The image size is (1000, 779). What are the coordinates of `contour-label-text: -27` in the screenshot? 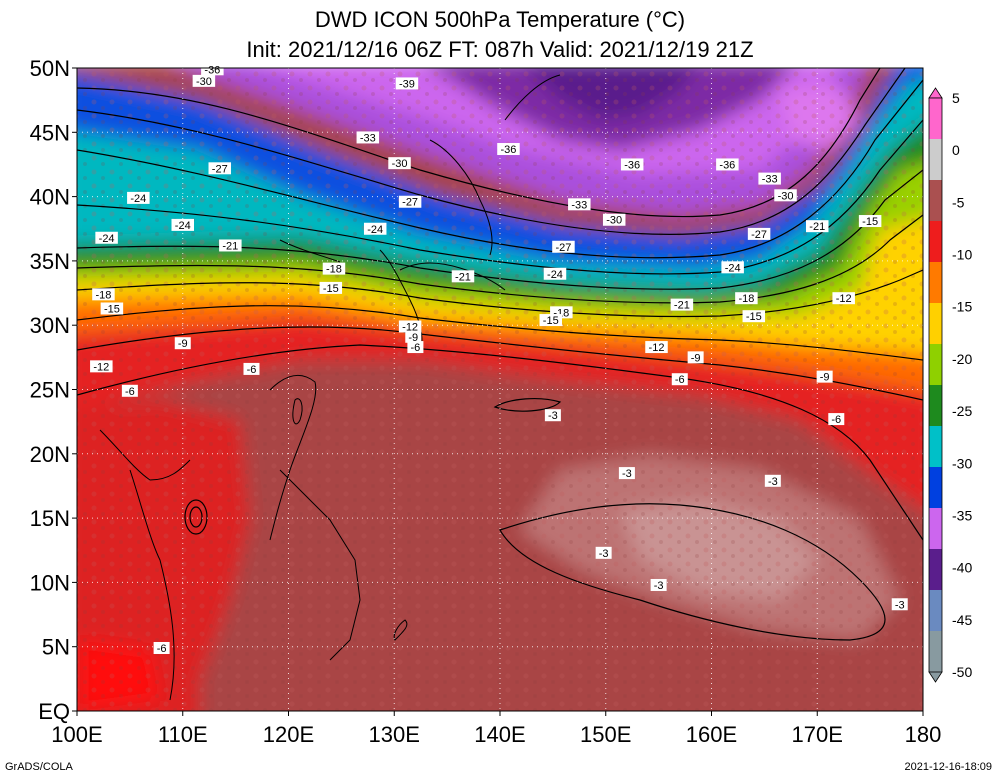 It's located at (220, 169).